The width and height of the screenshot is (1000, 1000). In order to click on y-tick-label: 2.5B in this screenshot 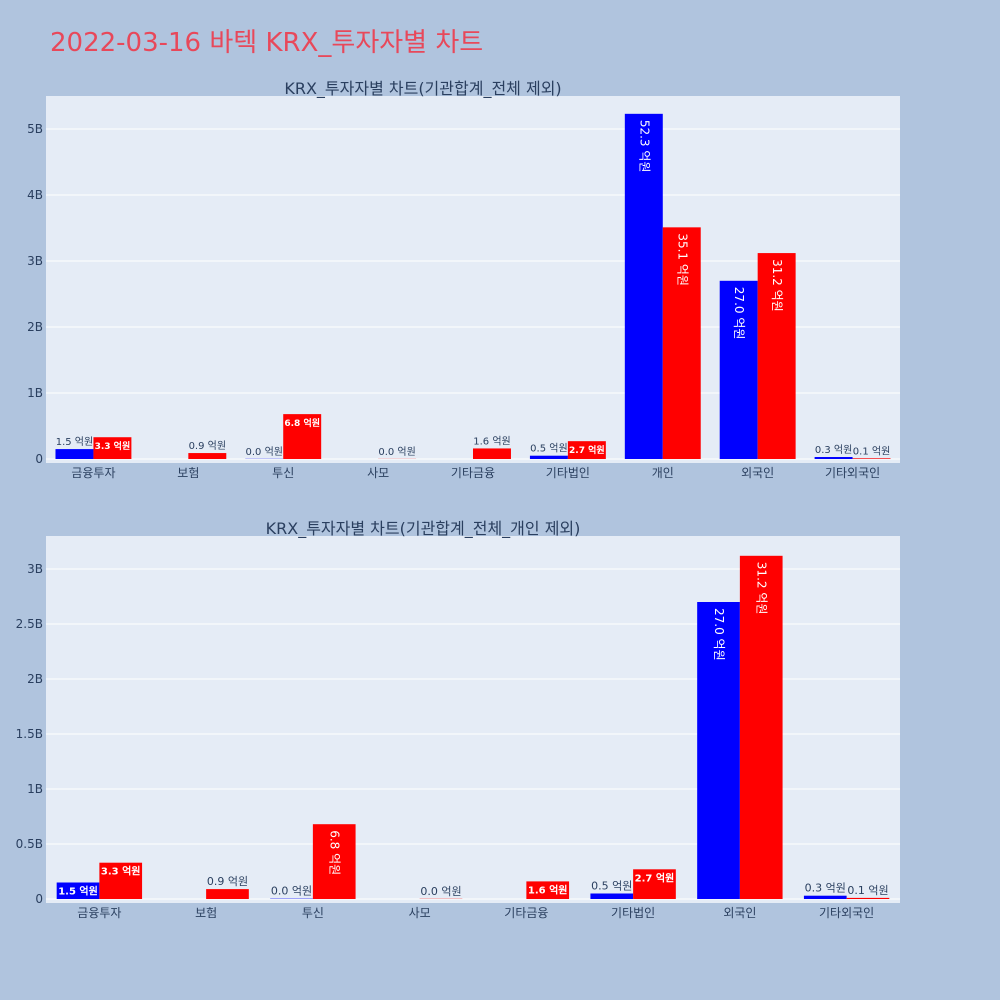, I will do `click(29, 624)`.